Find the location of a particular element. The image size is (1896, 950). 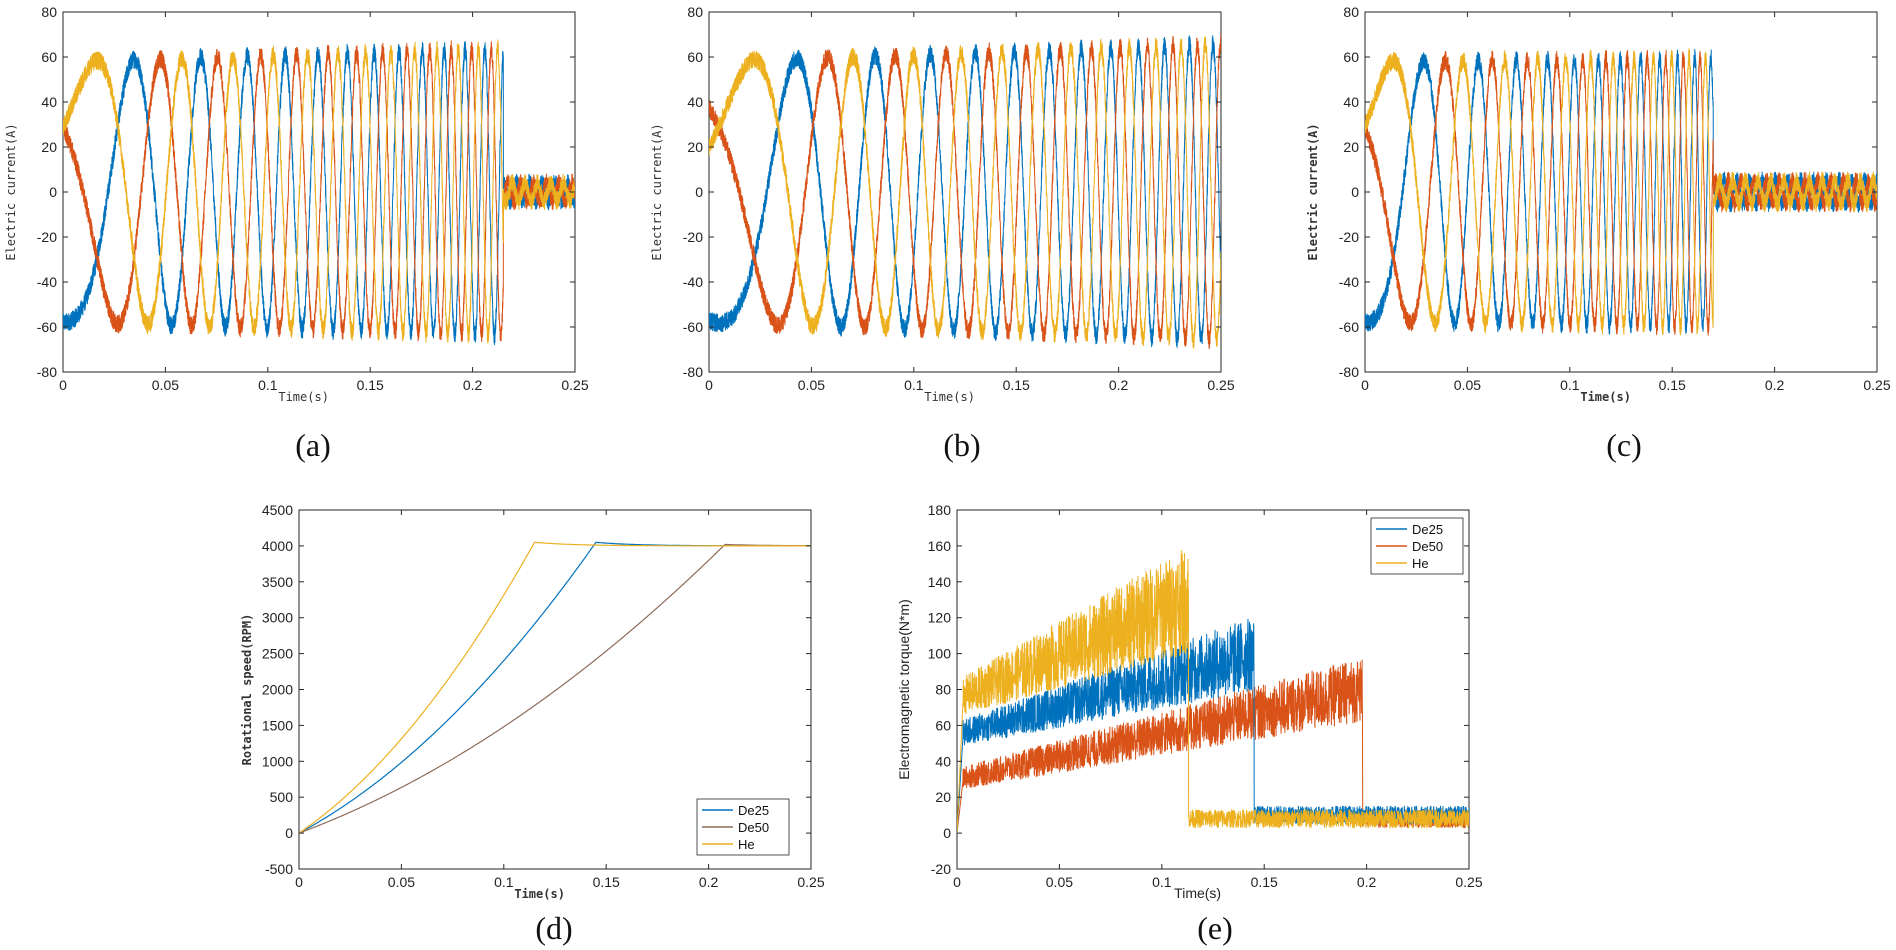

y-tick-label: 4000 is located at coordinates (277, 546).